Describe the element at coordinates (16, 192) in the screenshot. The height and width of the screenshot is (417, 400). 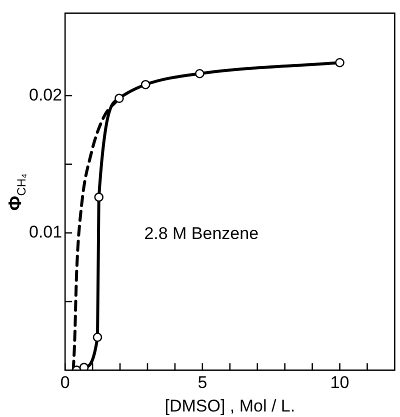
I see `y-axis-title: ΦCH₄` at that location.